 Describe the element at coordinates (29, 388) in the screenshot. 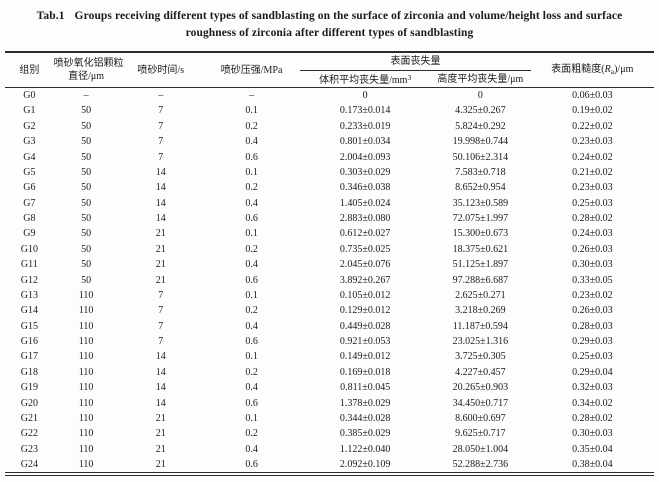

I see `group-cell: G19` at that location.